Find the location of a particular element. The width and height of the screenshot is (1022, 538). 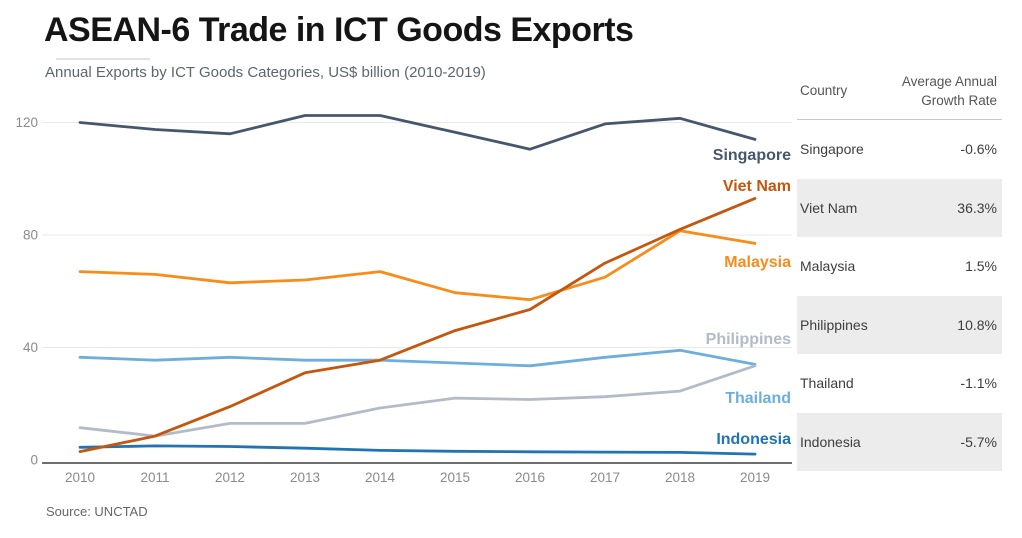

series-label-indonesia: Indonesia is located at coordinates (753, 439).